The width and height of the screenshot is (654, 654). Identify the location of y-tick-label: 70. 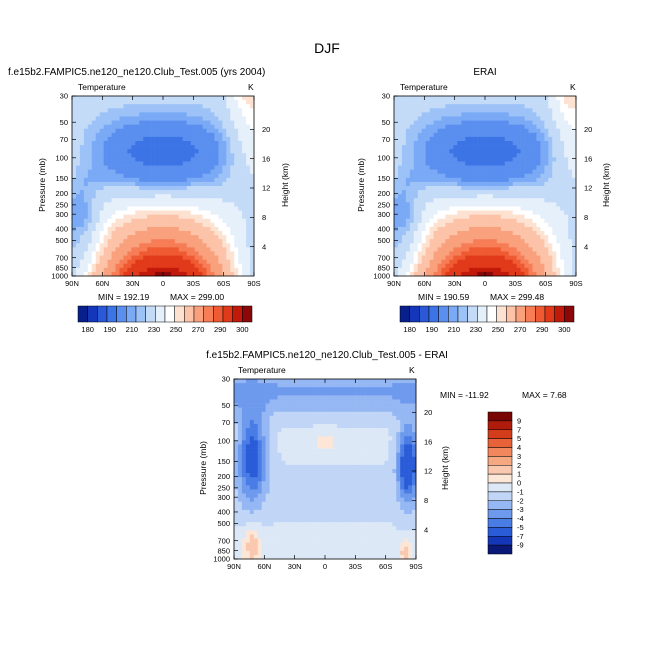
(64, 139).